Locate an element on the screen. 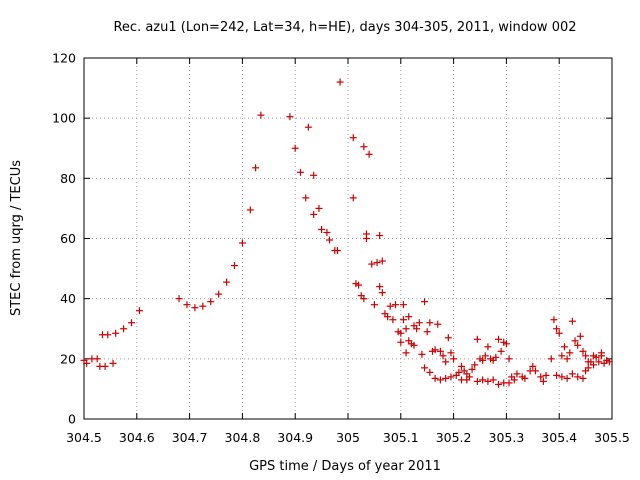  y-axis-label: STEC from uqrg / TECUs is located at coordinates (16, 238).